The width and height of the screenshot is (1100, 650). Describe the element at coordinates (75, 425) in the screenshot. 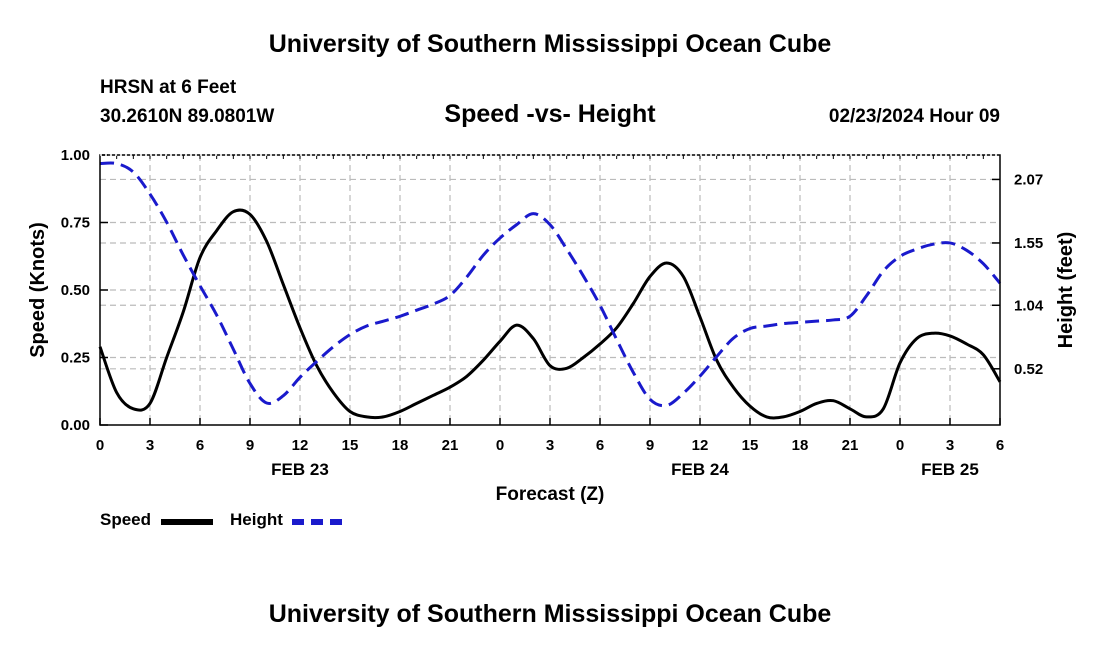

I see `y-tick-label: 0.00` at that location.